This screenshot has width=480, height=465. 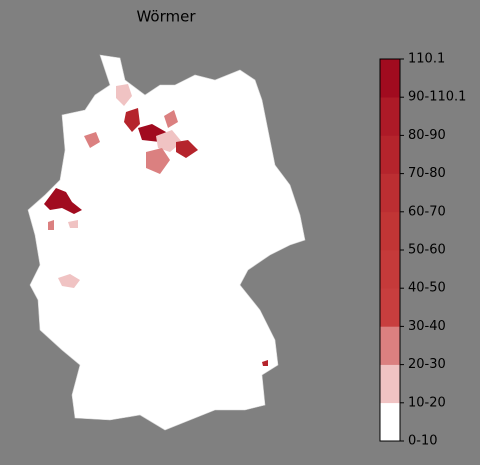 What do you see at coordinates (427, 326) in the screenshot?
I see `colorbar-label: 30-40` at bounding box center [427, 326].